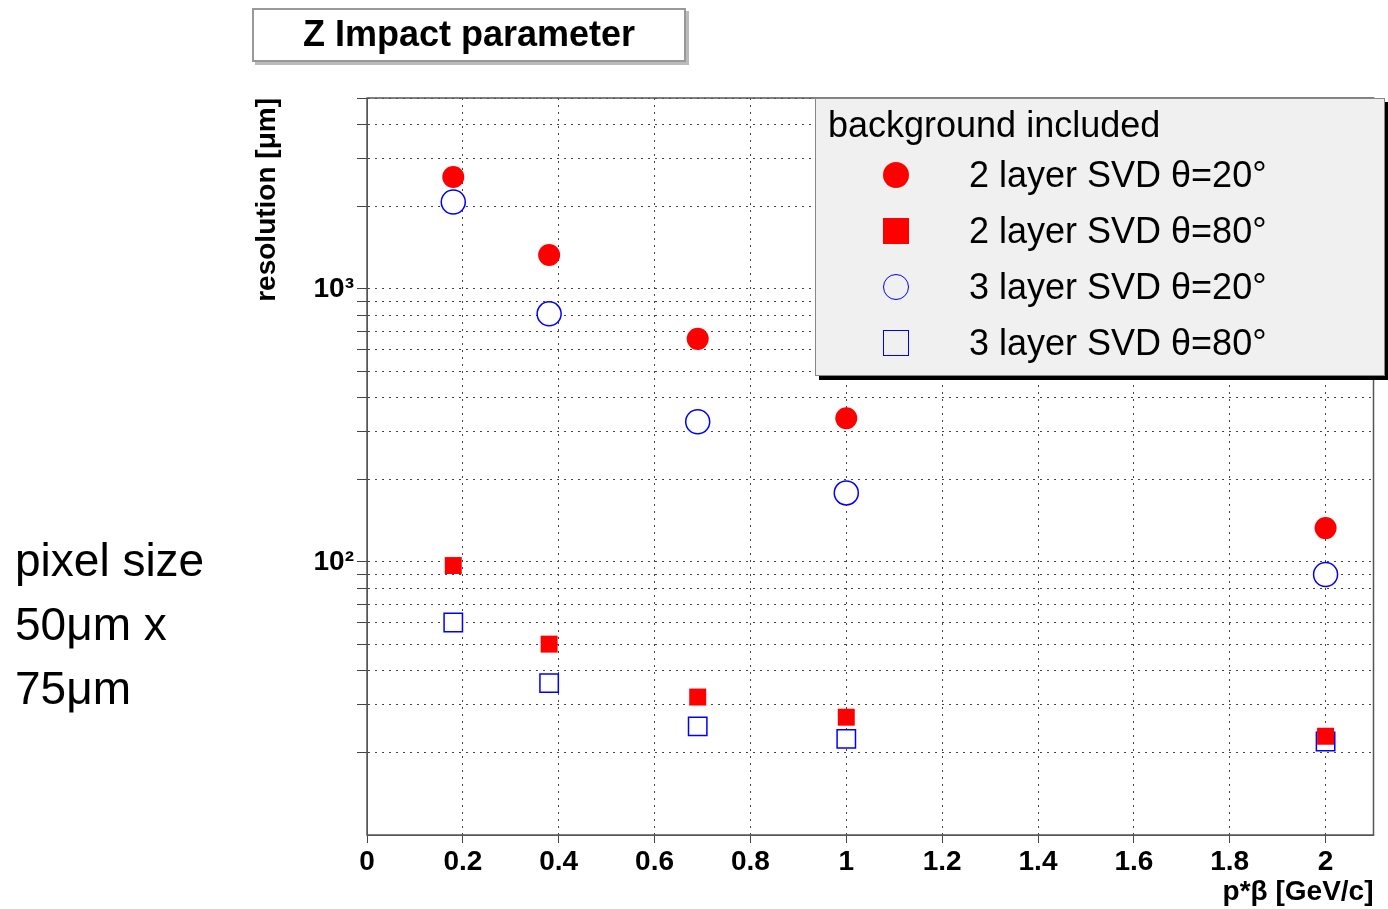 This screenshot has width=1388, height=909. I want to click on legend-label: 2 layer SVD θ=80°, so click(1118, 231).